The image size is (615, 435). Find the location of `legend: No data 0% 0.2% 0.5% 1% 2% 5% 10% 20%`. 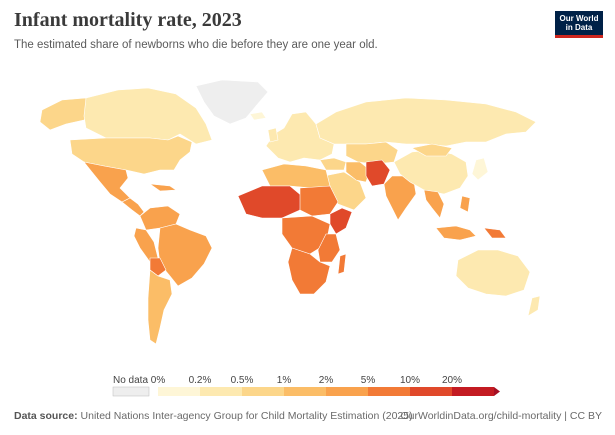

legend: No data 0% 0.2% 0.5% 1% 2% 5% 10% 20% is located at coordinates (306, 386).